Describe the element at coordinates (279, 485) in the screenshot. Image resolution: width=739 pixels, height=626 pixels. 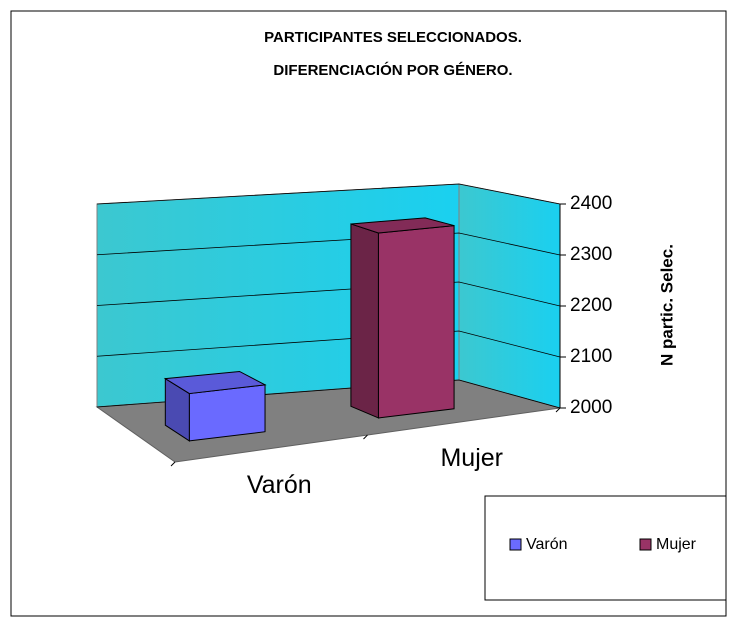
I see `x-tick-label: Varón` at that location.